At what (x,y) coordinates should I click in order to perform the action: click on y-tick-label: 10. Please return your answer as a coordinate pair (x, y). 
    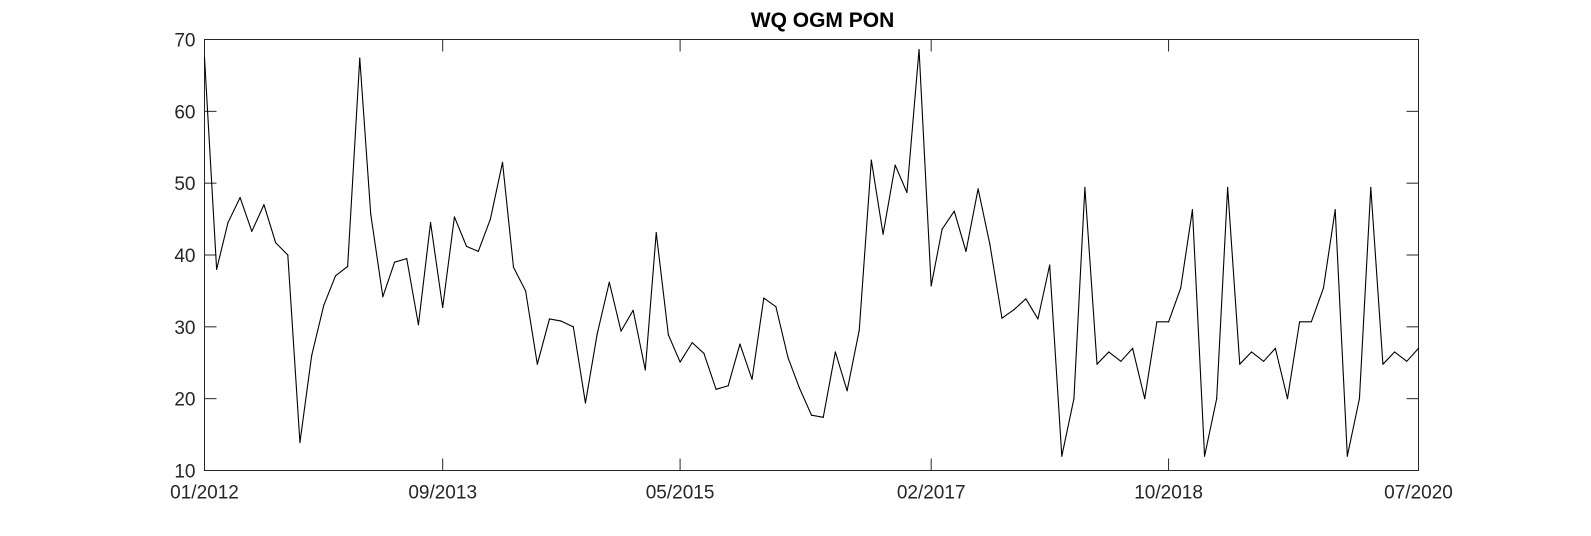
    Looking at the image, I should click on (184, 472).